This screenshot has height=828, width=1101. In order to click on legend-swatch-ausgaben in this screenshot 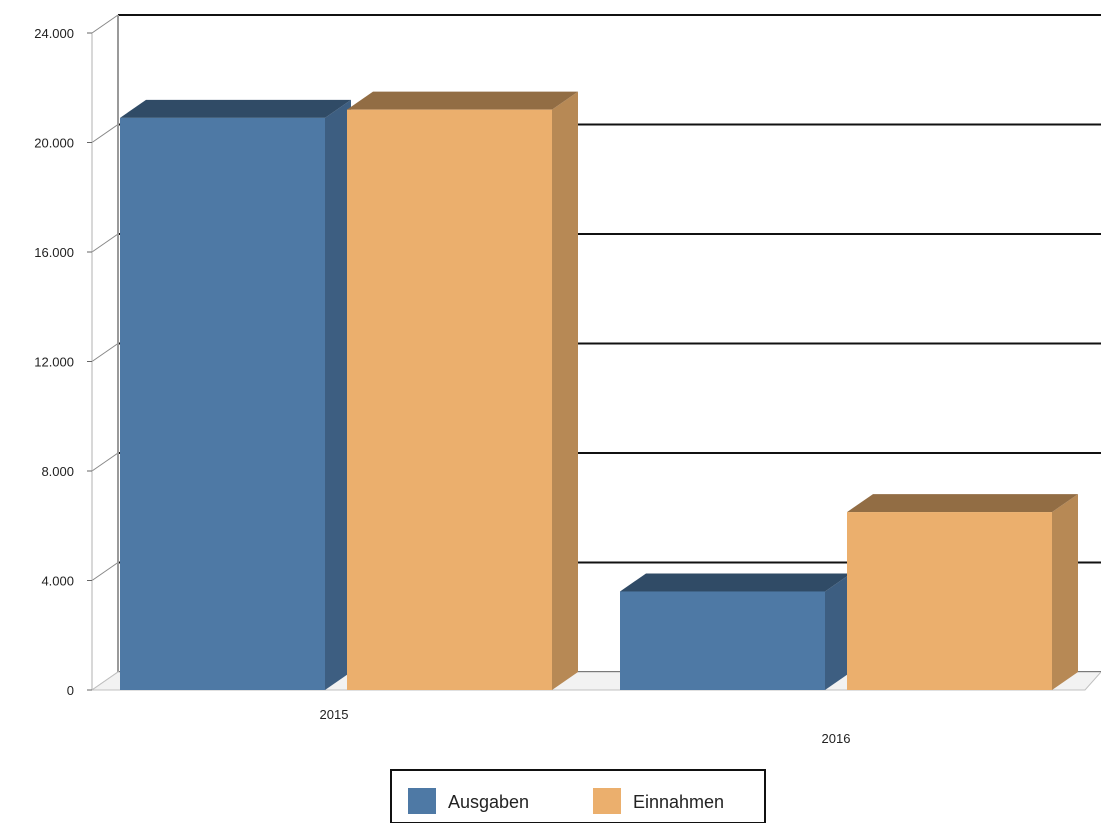, I will do `click(422, 801)`.